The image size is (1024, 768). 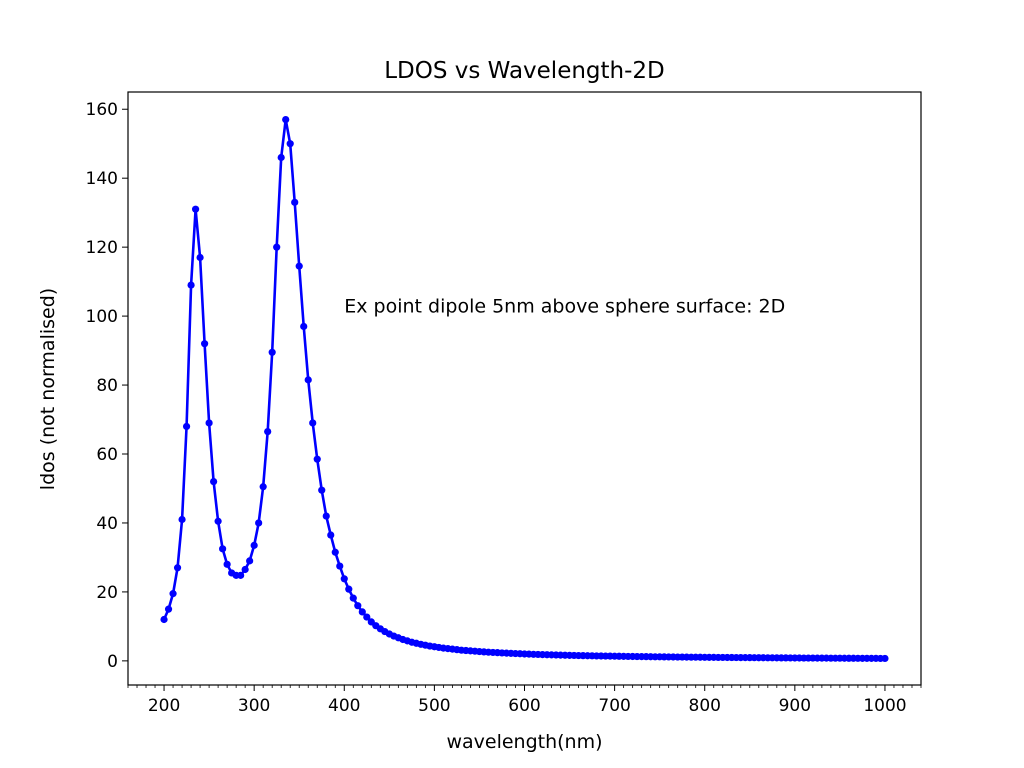 I want to click on x-axis: 200 300 400 500 600 700 800 900 1000, so click(x=524, y=700).